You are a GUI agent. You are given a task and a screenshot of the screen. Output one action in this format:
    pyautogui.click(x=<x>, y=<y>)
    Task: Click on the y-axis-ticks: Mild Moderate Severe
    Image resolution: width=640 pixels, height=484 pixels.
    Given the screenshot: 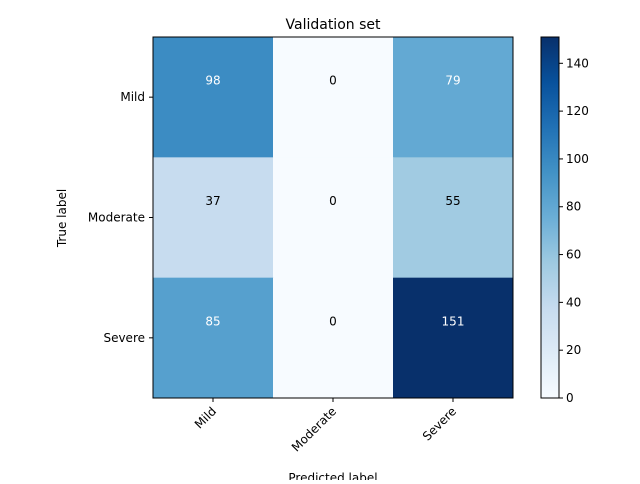 What is the action you would take?
    pyautogui.click(x=120, y=217)
    